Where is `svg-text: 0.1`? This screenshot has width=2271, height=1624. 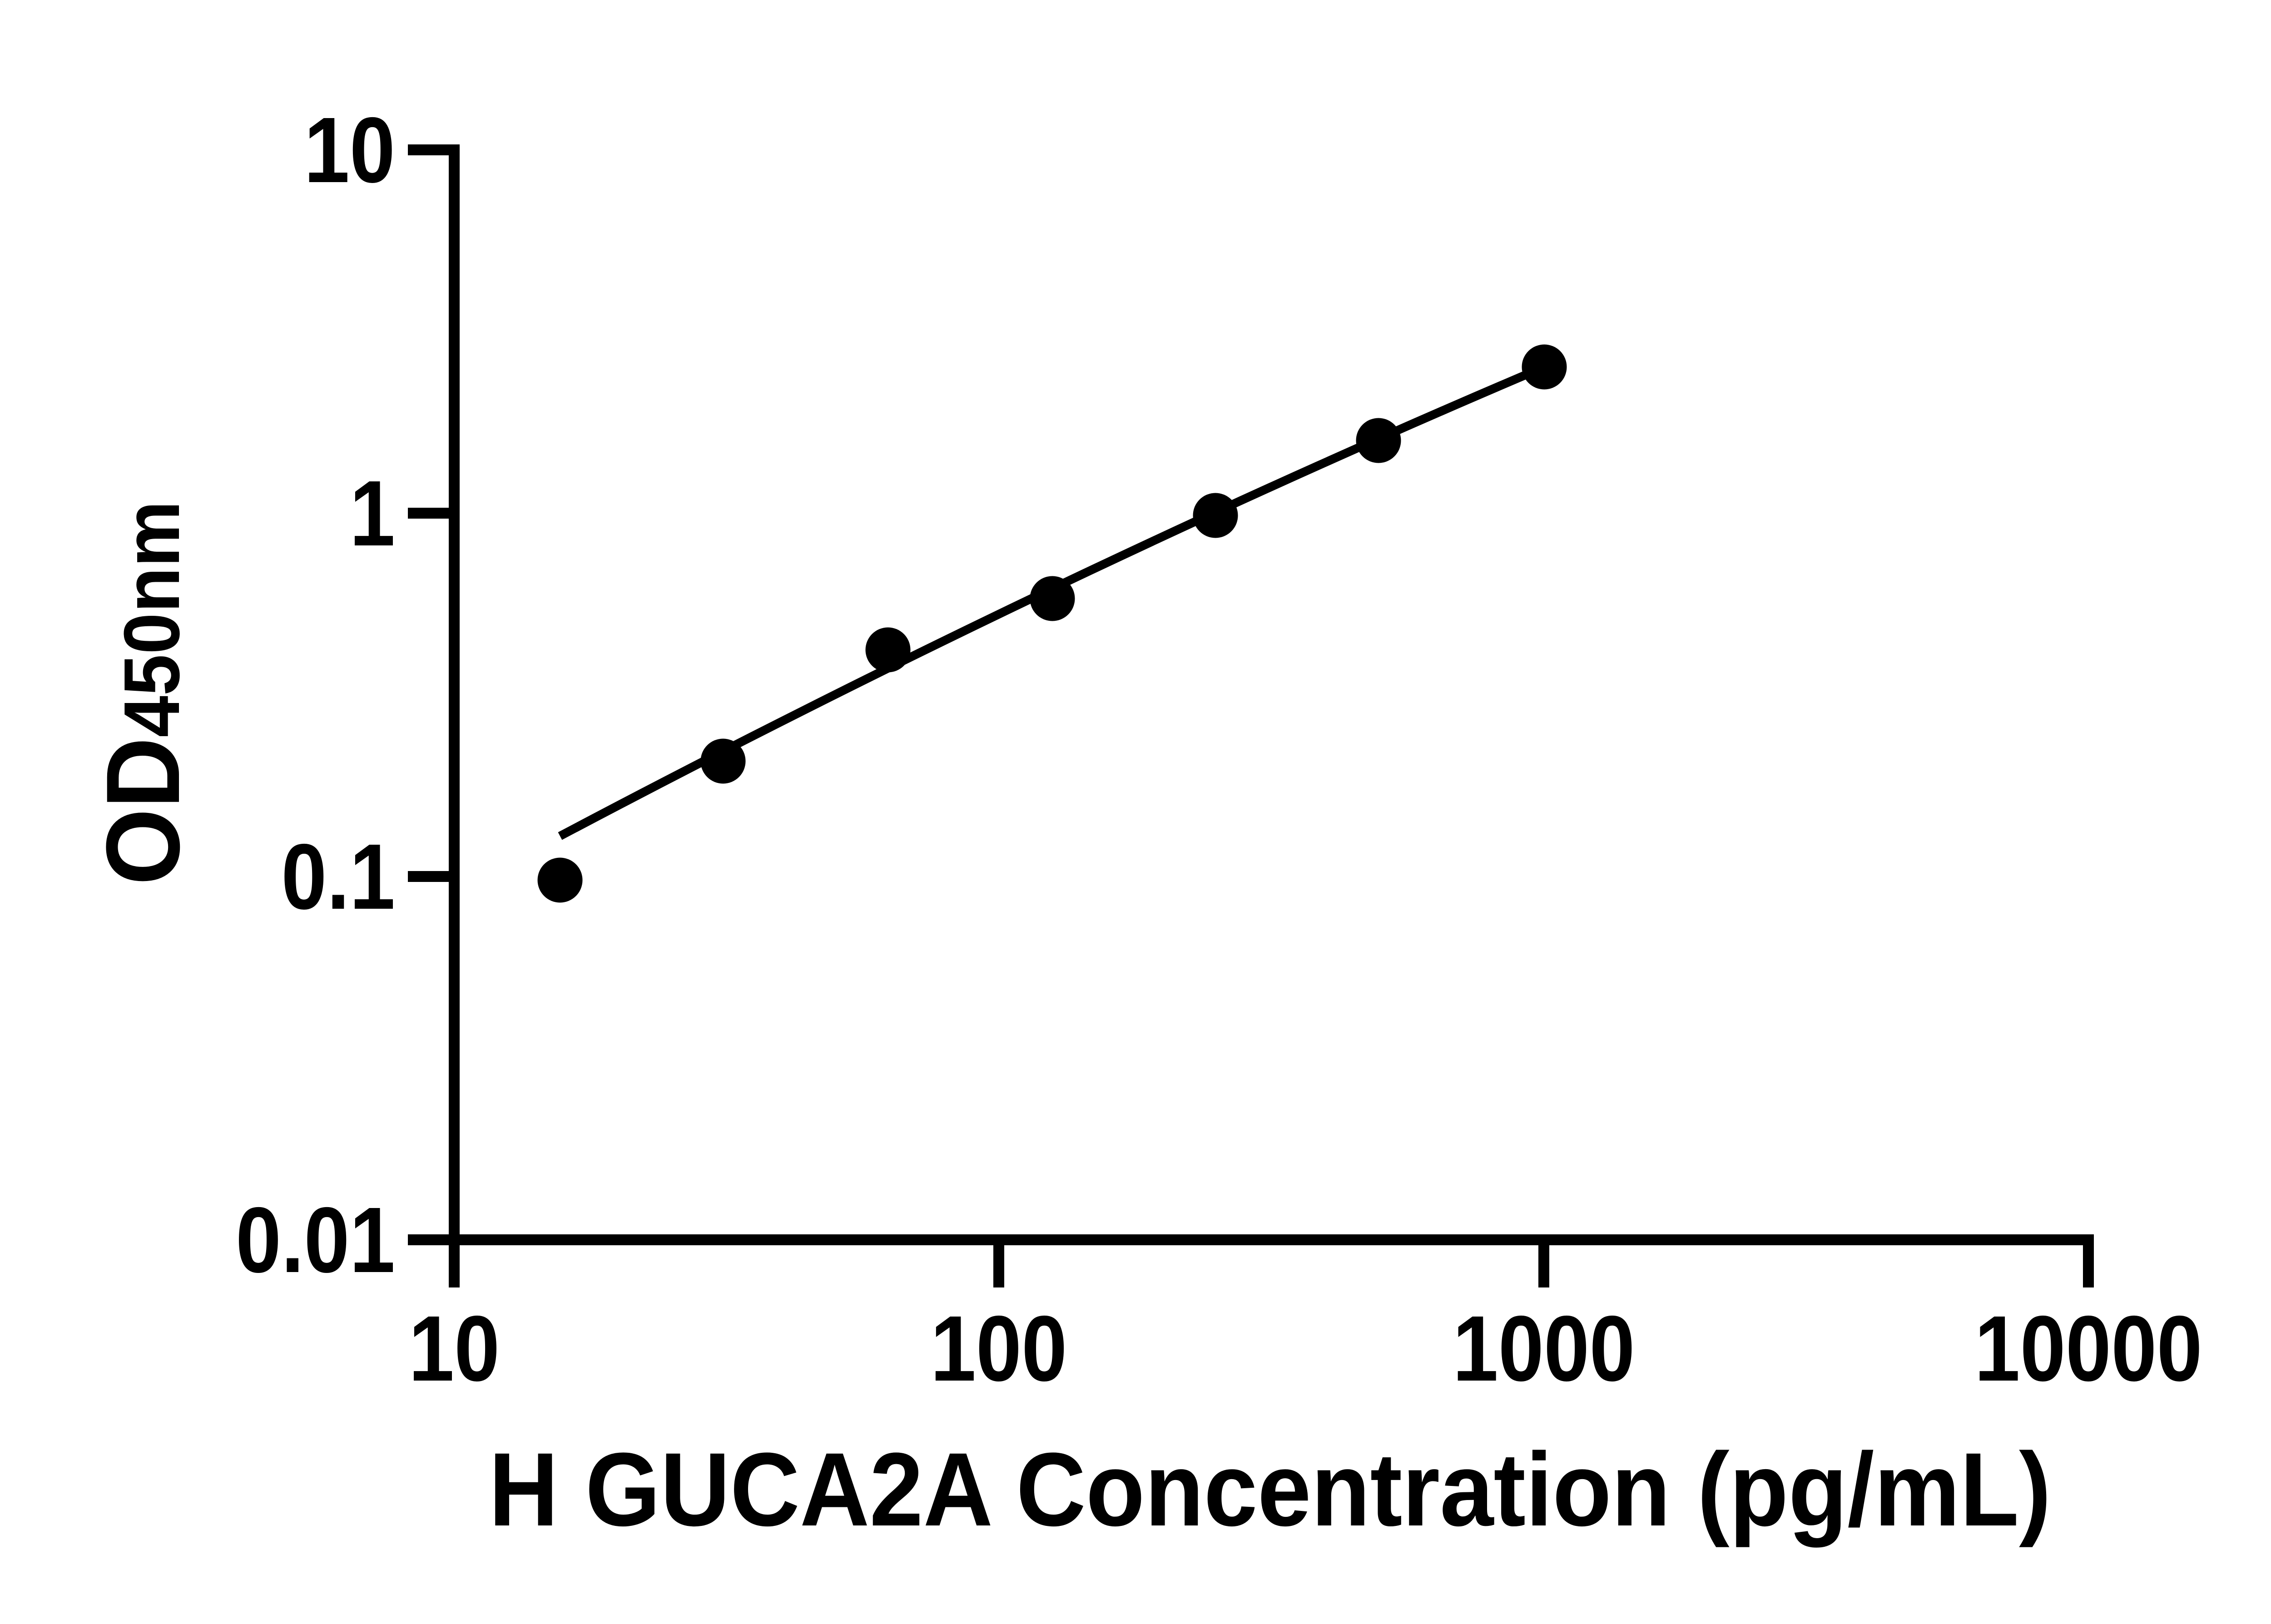
svg-text: 0.1 is located at coordinates (338, 876).